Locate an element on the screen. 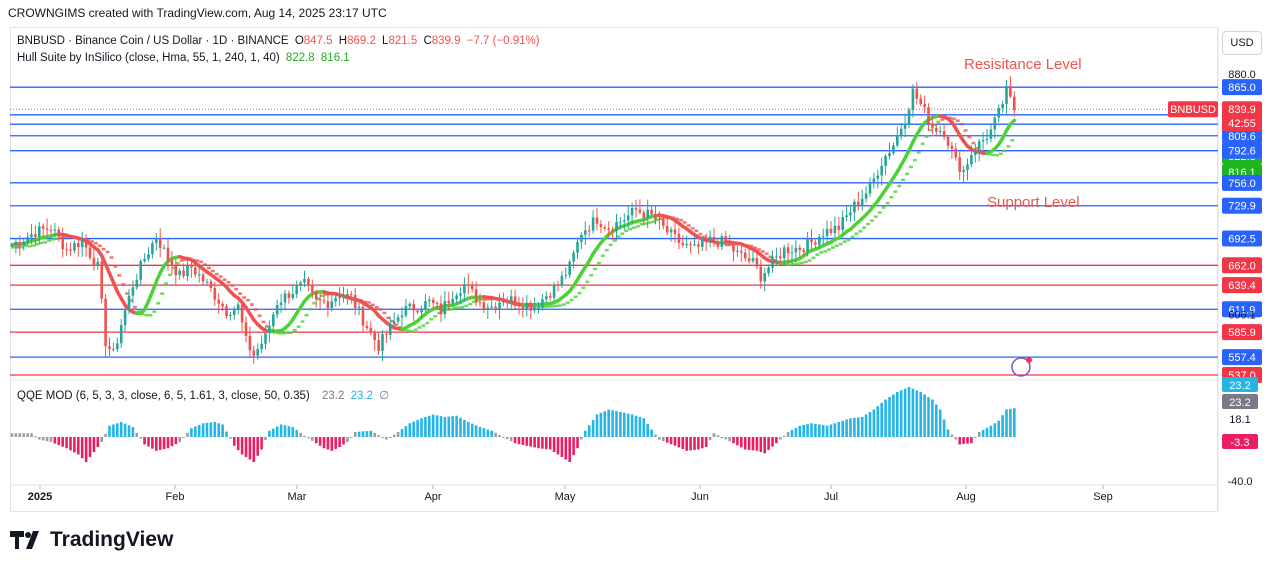 The width and height of the screenshot is (1281, 571). tradingview-logo: TradingView is located at coordinates (91, 540).